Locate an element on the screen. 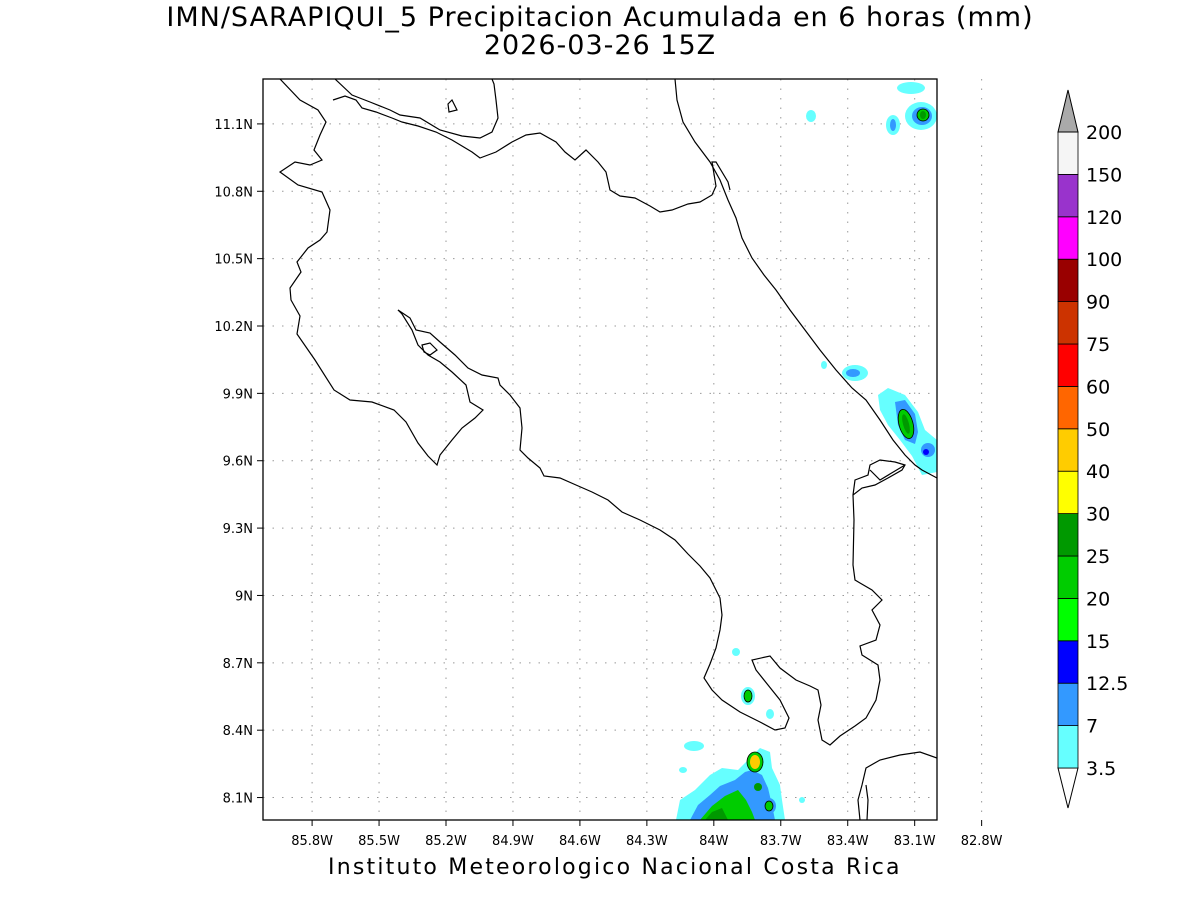 This screenshot has width=1200, height=900. panama-border is located at coordinates (887, 472).